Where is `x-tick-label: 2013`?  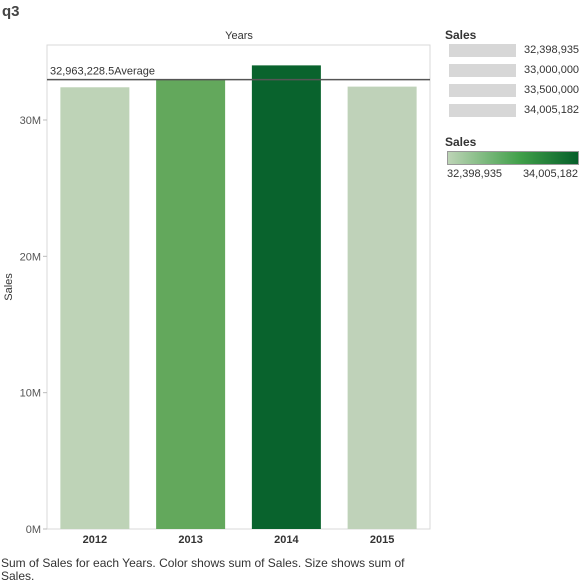 x-tick-label: 2013 is located at coordinates (190, 539).